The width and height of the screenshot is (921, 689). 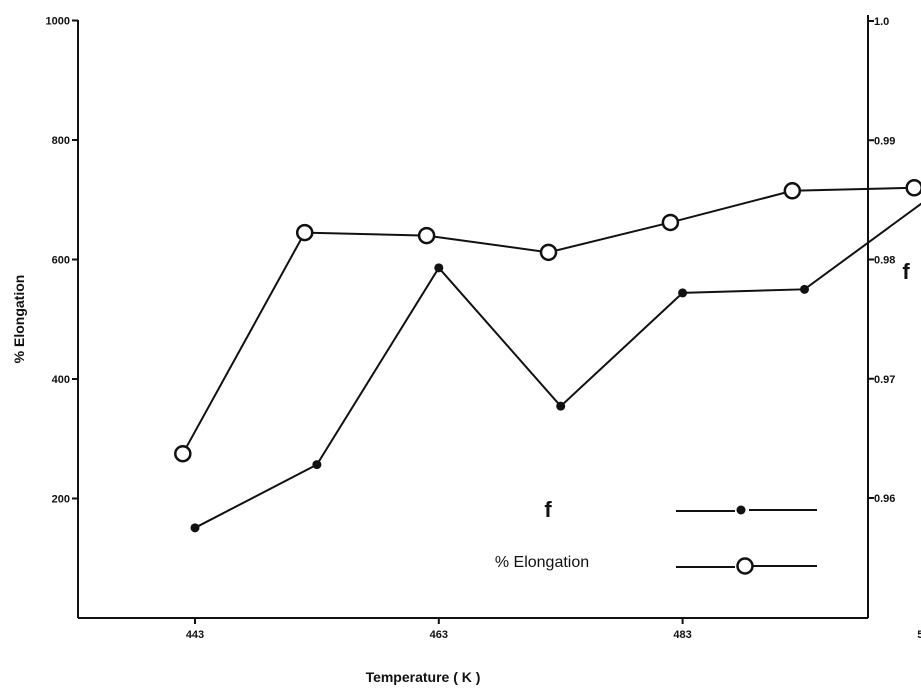 What do you see at coordinates (884, 261) in the screenshot?
I see `right-y-tick-label: 0.98` at bounding box center [884, 261].